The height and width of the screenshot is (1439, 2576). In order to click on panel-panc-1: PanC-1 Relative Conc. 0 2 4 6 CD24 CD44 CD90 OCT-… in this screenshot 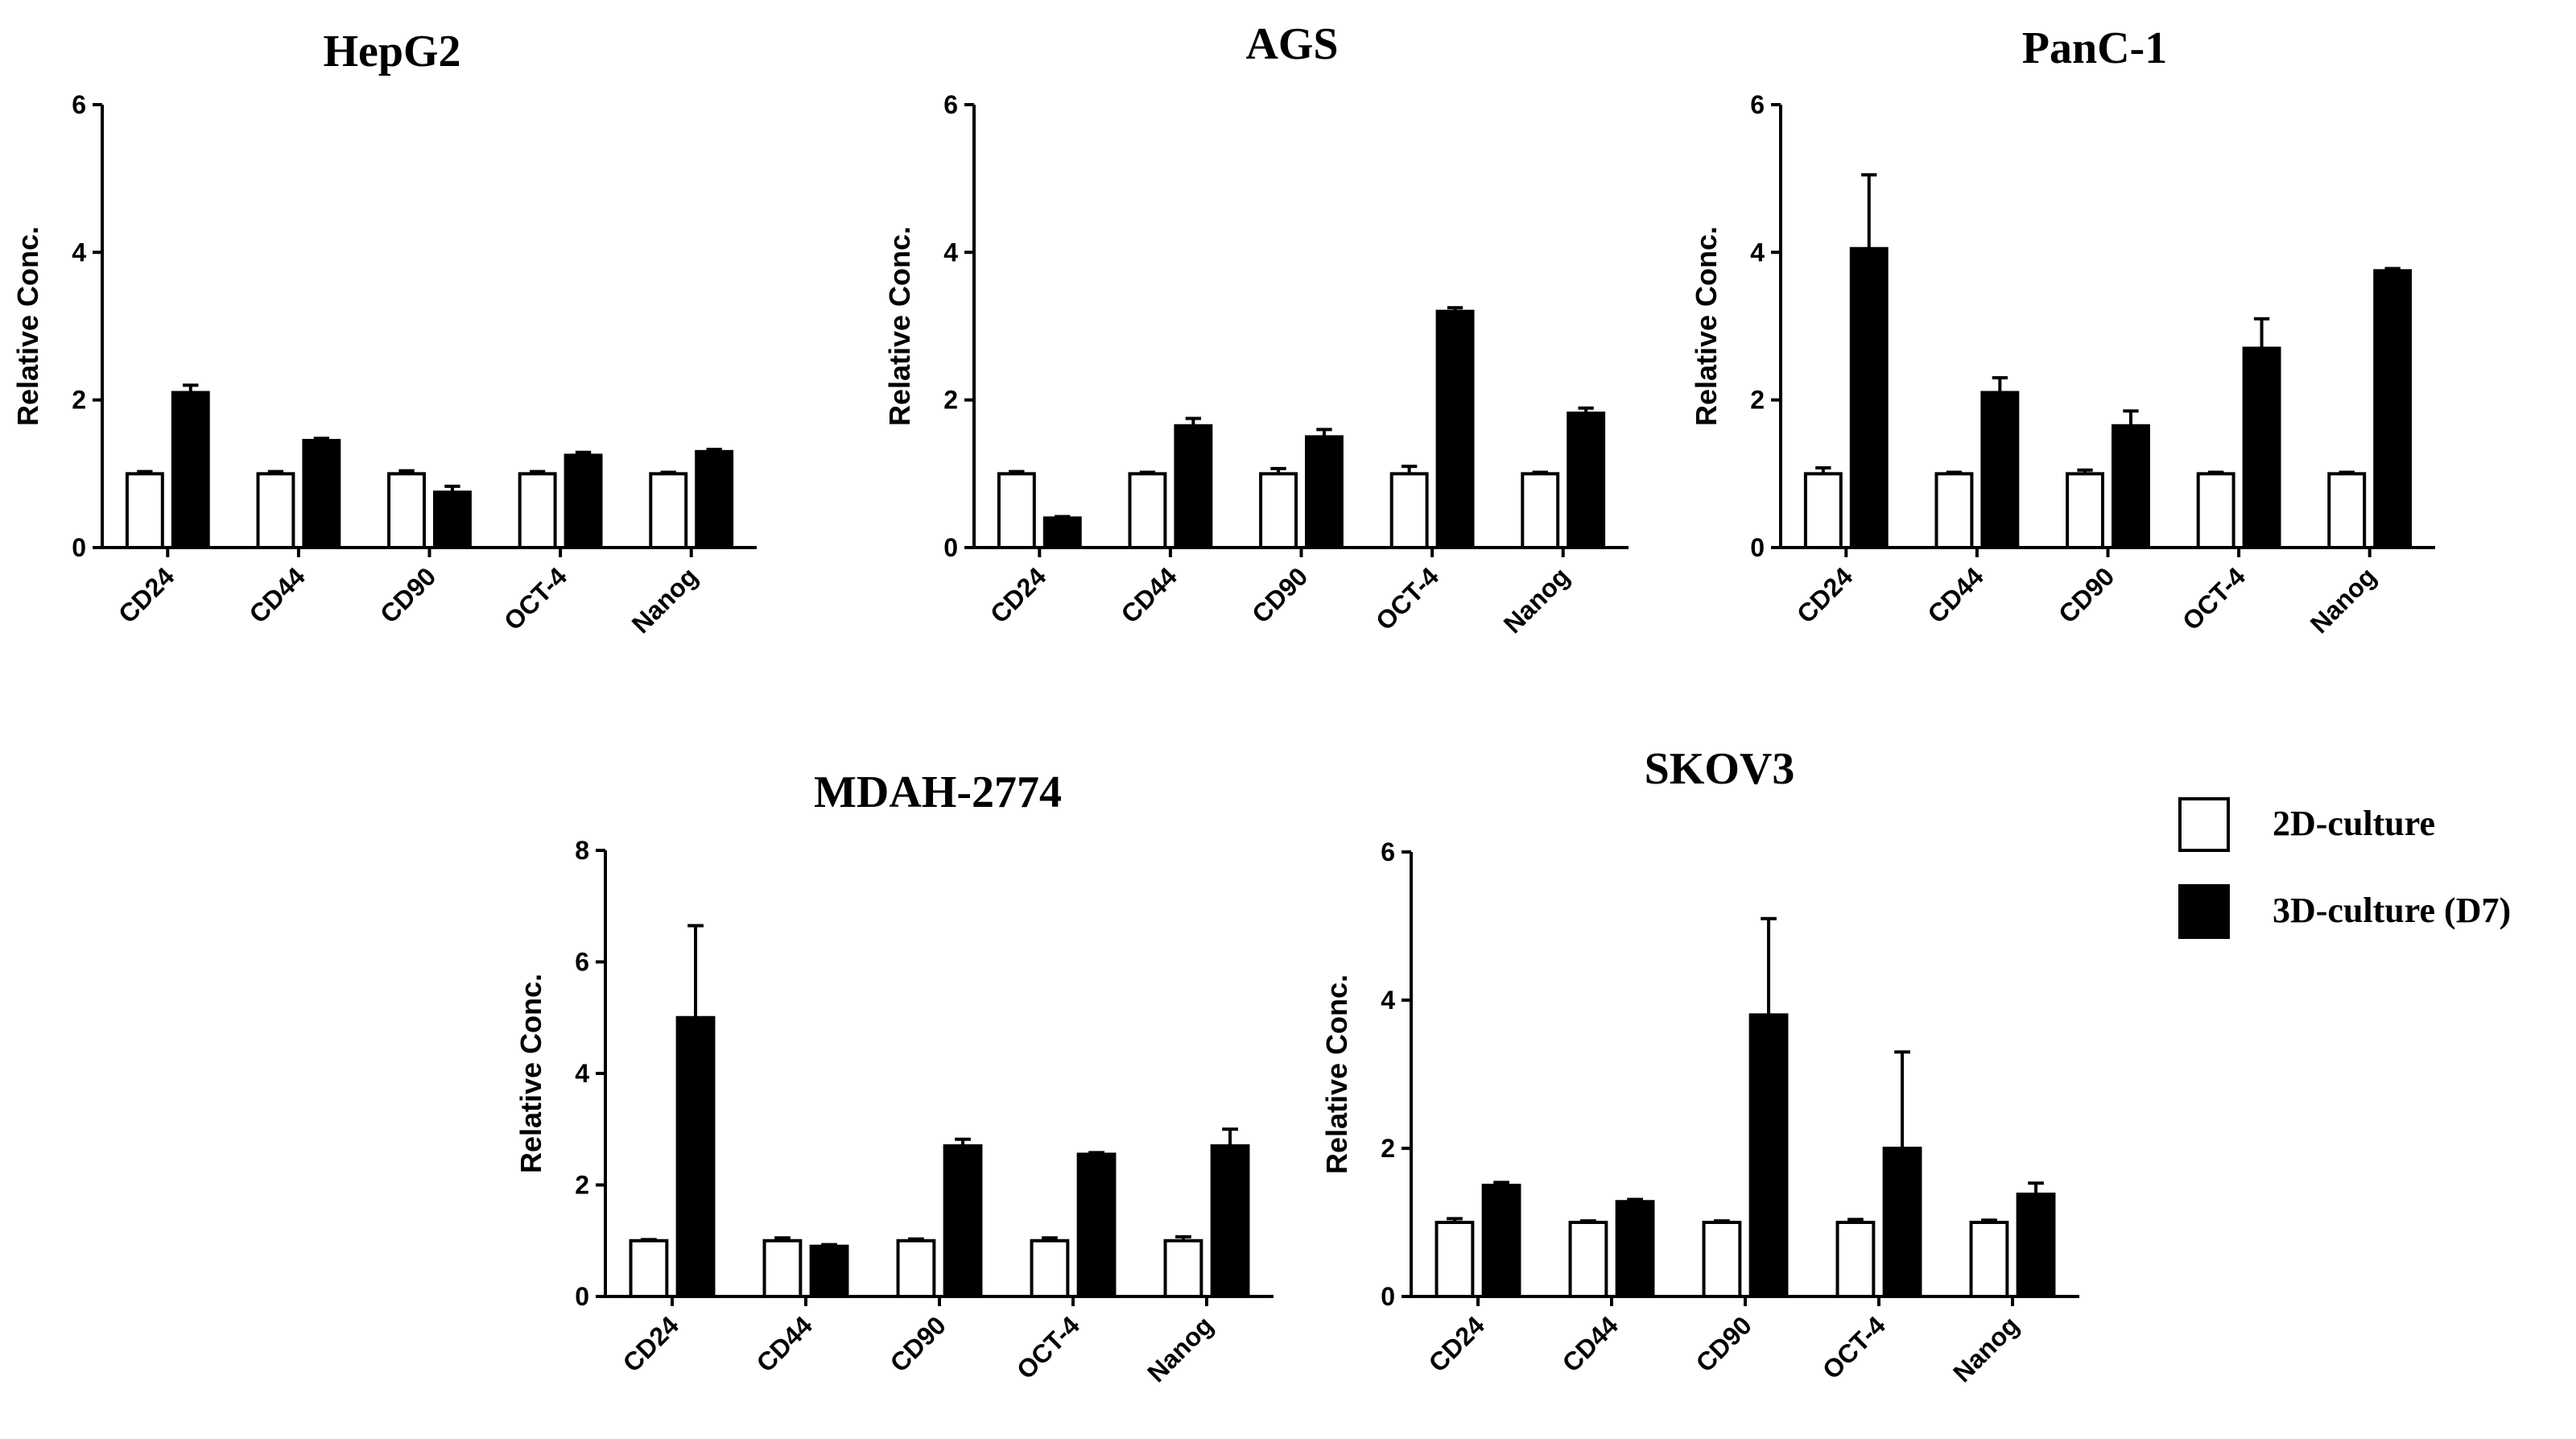, I will do `click(2062, 331)`.